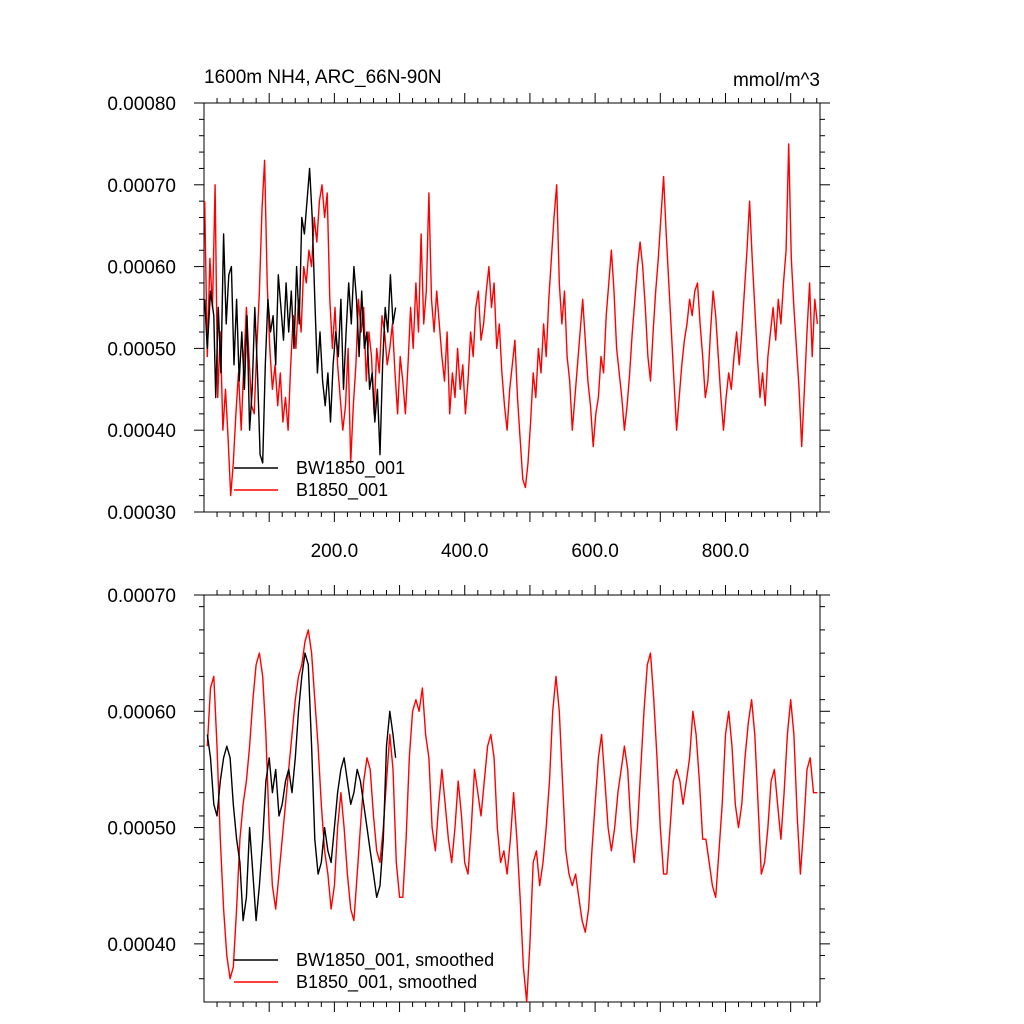 The width and height of the screenshot is (1024, 1024). I want to click on units-label: mmol/m^3, so click(776, 80).